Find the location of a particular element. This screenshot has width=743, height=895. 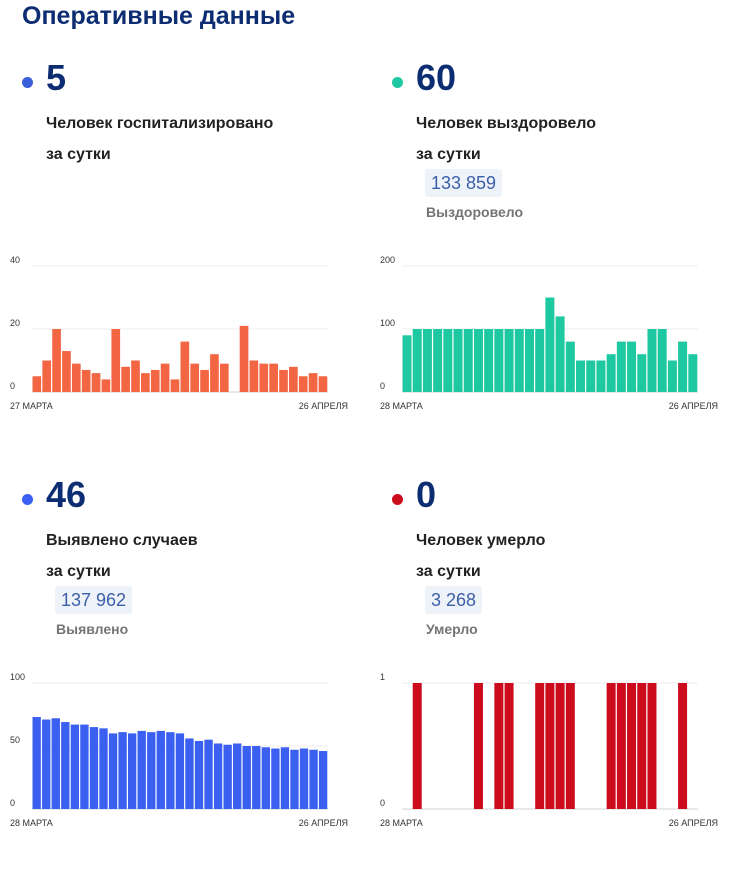

bar-chart-deaths: 0 1 28 МАРТА 26 АПРЕЛЯ is located at coordinates (549, 750).